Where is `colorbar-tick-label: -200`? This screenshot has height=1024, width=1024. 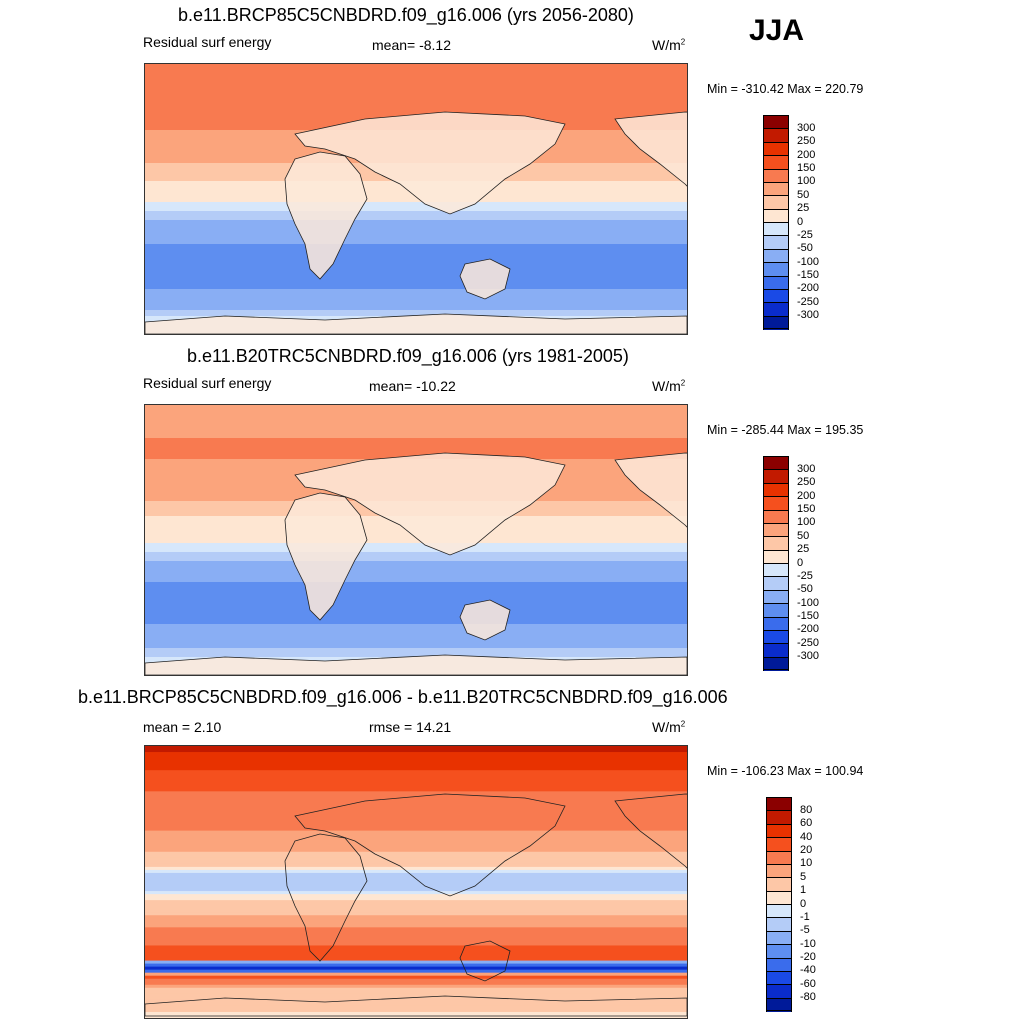 colorbar-tick-label: -200 is located at coordinates (808, 629).